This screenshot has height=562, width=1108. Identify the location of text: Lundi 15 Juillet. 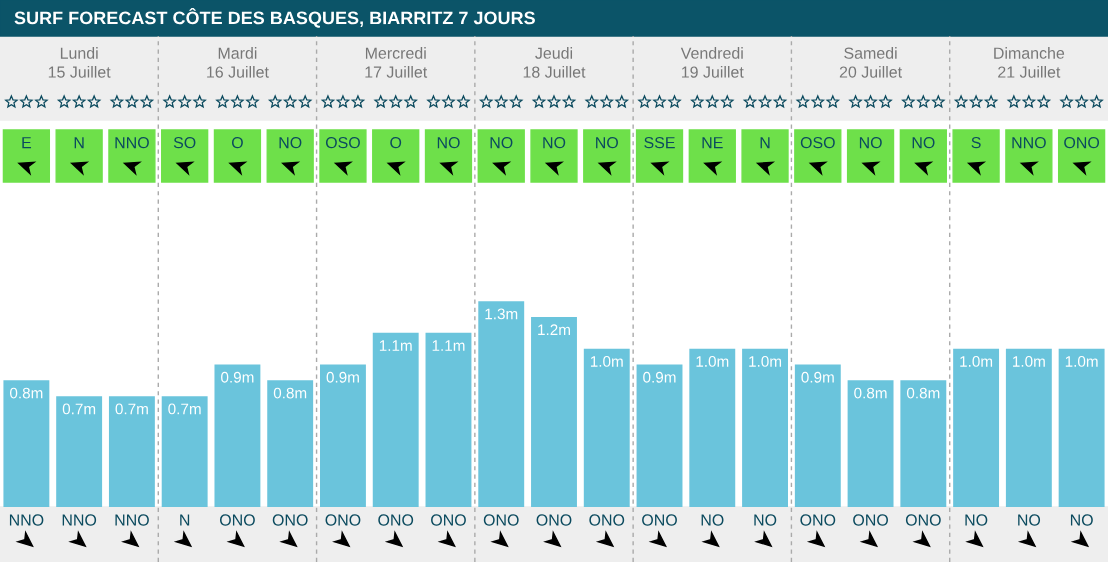
(79, 62).